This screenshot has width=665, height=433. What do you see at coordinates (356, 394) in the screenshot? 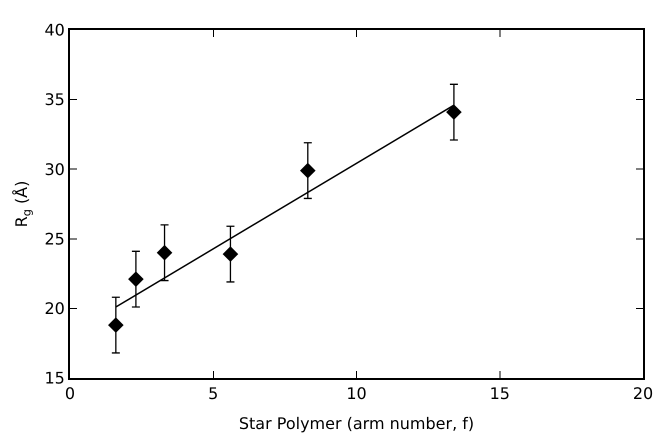
I see `x-tick-label: 10` at bounding box center [356, 394].